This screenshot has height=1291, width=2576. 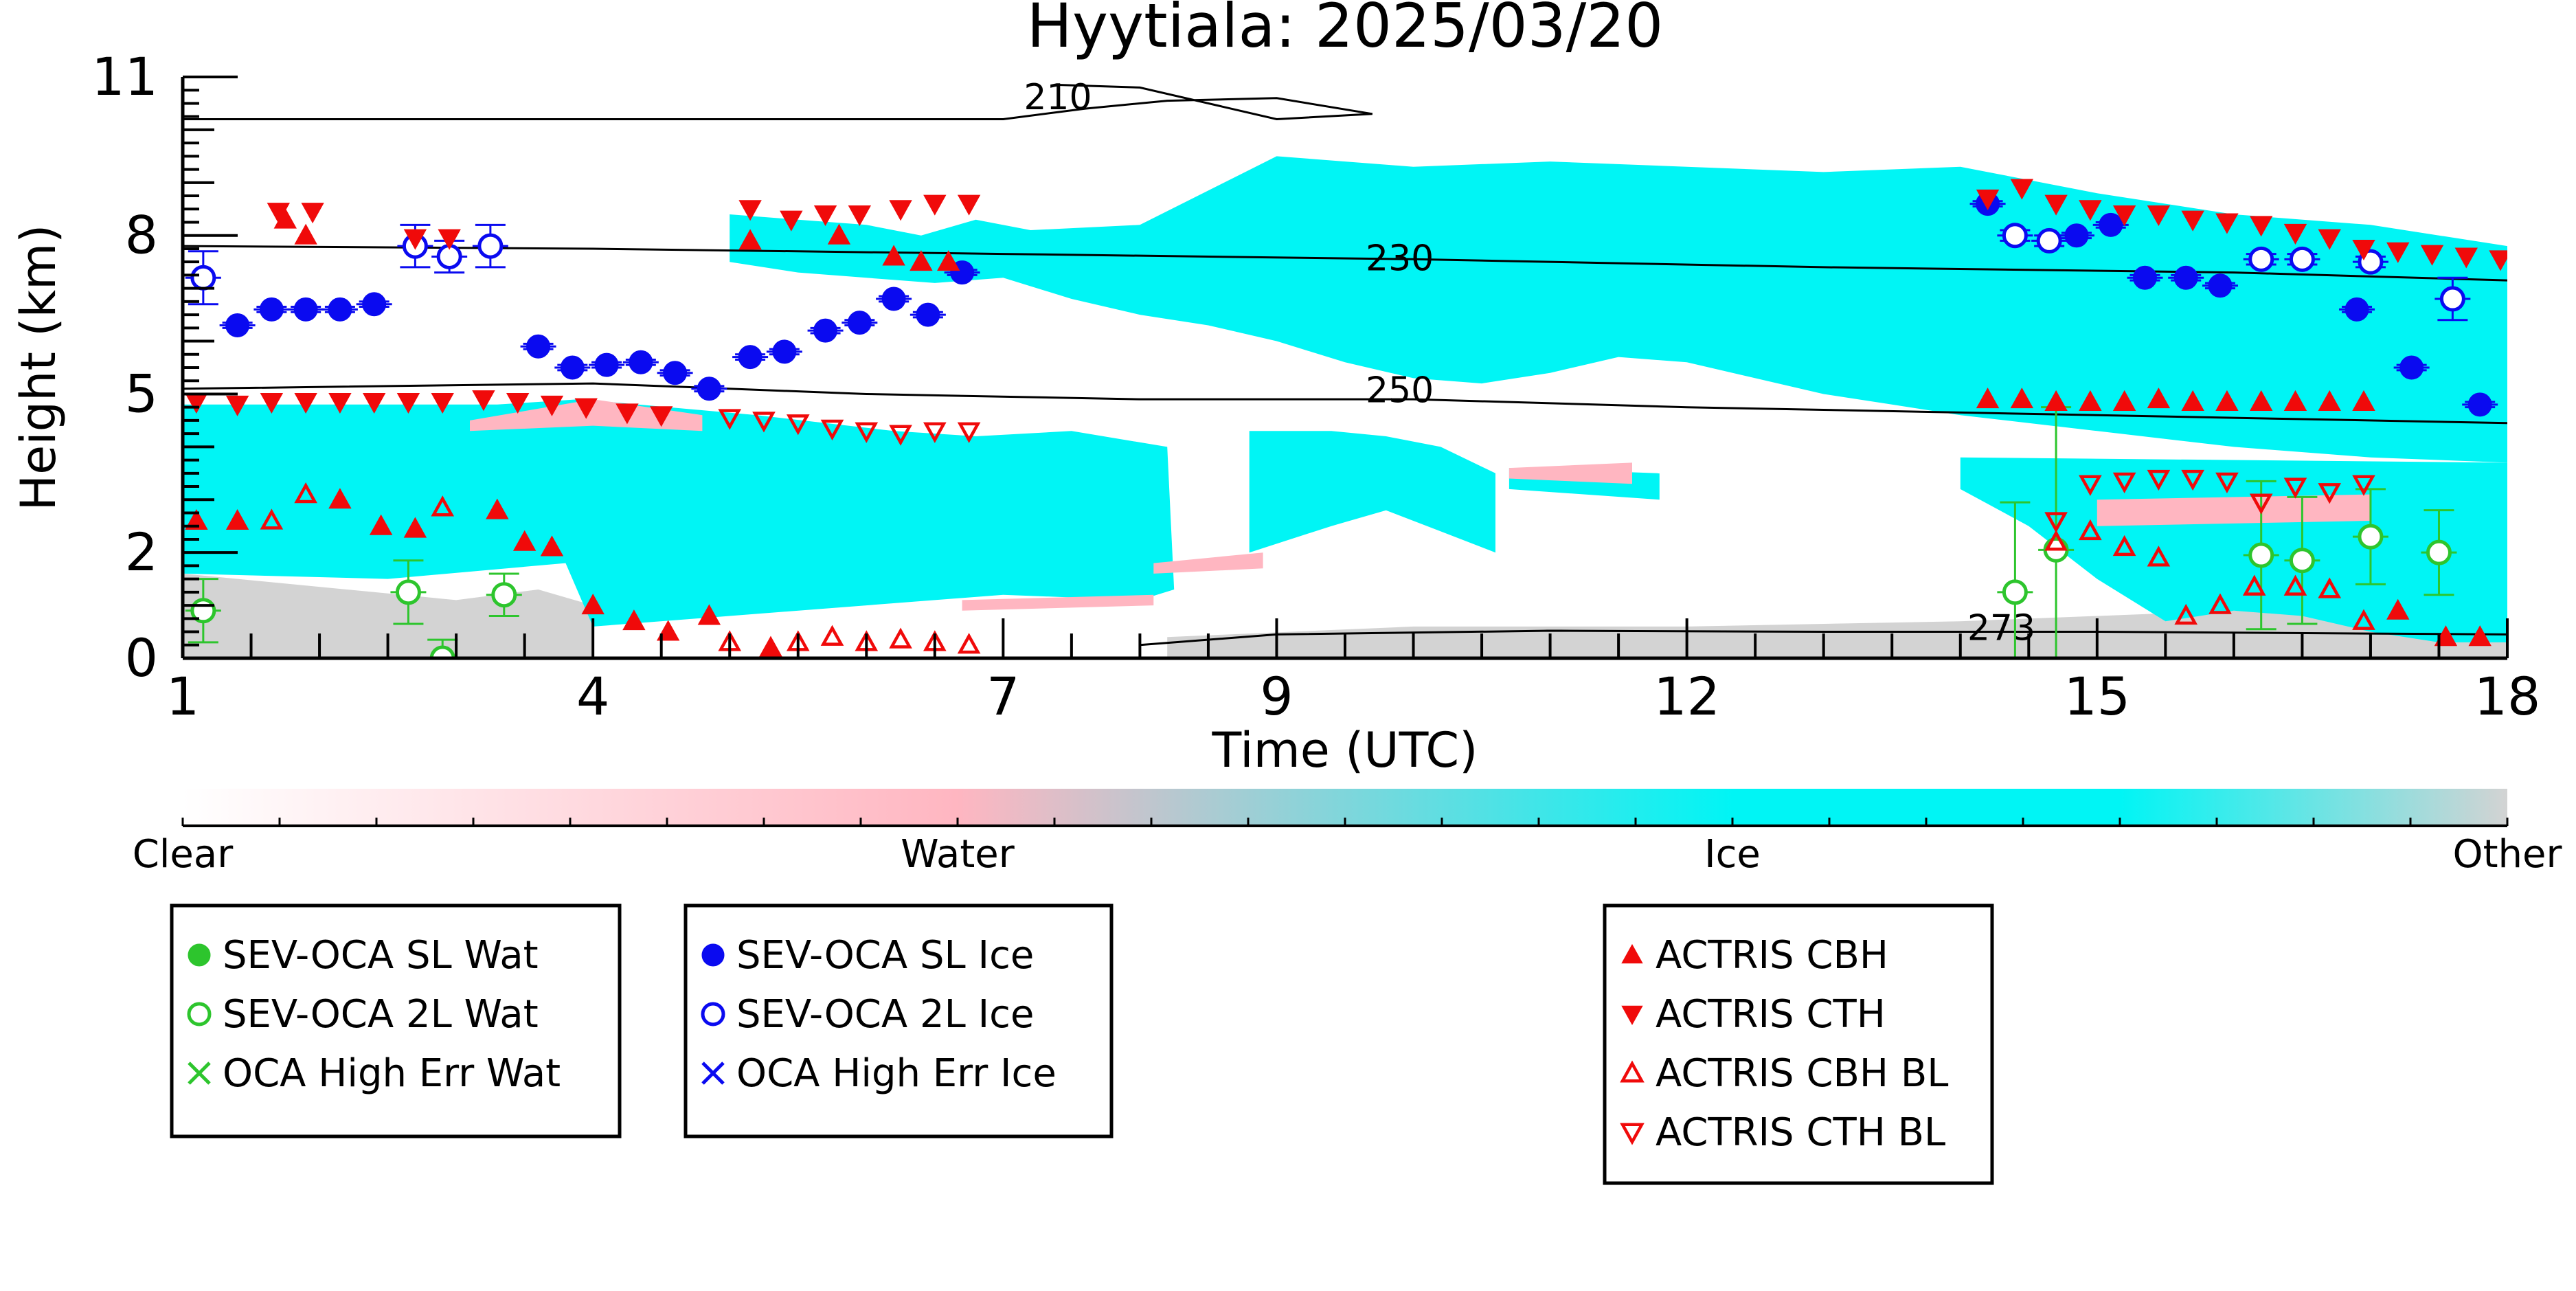 I want to click on legend-label-oca-high-err-ice: OCA High Err Ice, so click(x=896, y=1073).